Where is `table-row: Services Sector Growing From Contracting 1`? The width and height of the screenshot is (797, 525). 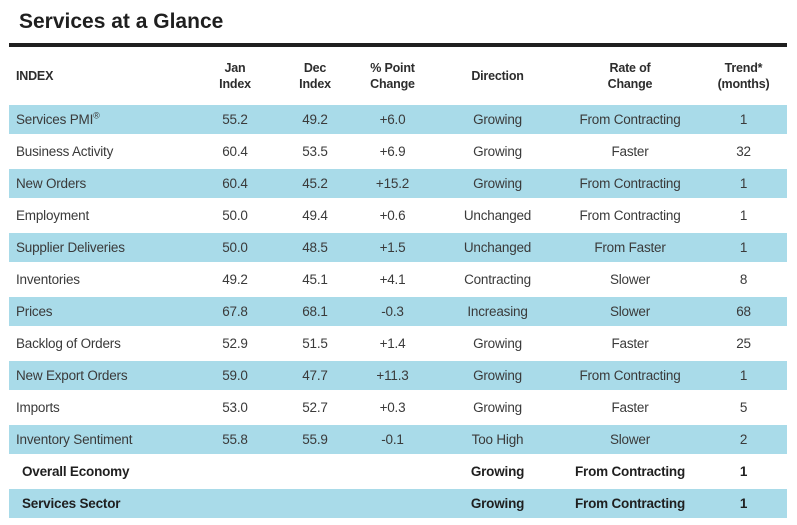 table-row: Services Sector Growing From Contracting 1 is located at coordinates (398, 503).